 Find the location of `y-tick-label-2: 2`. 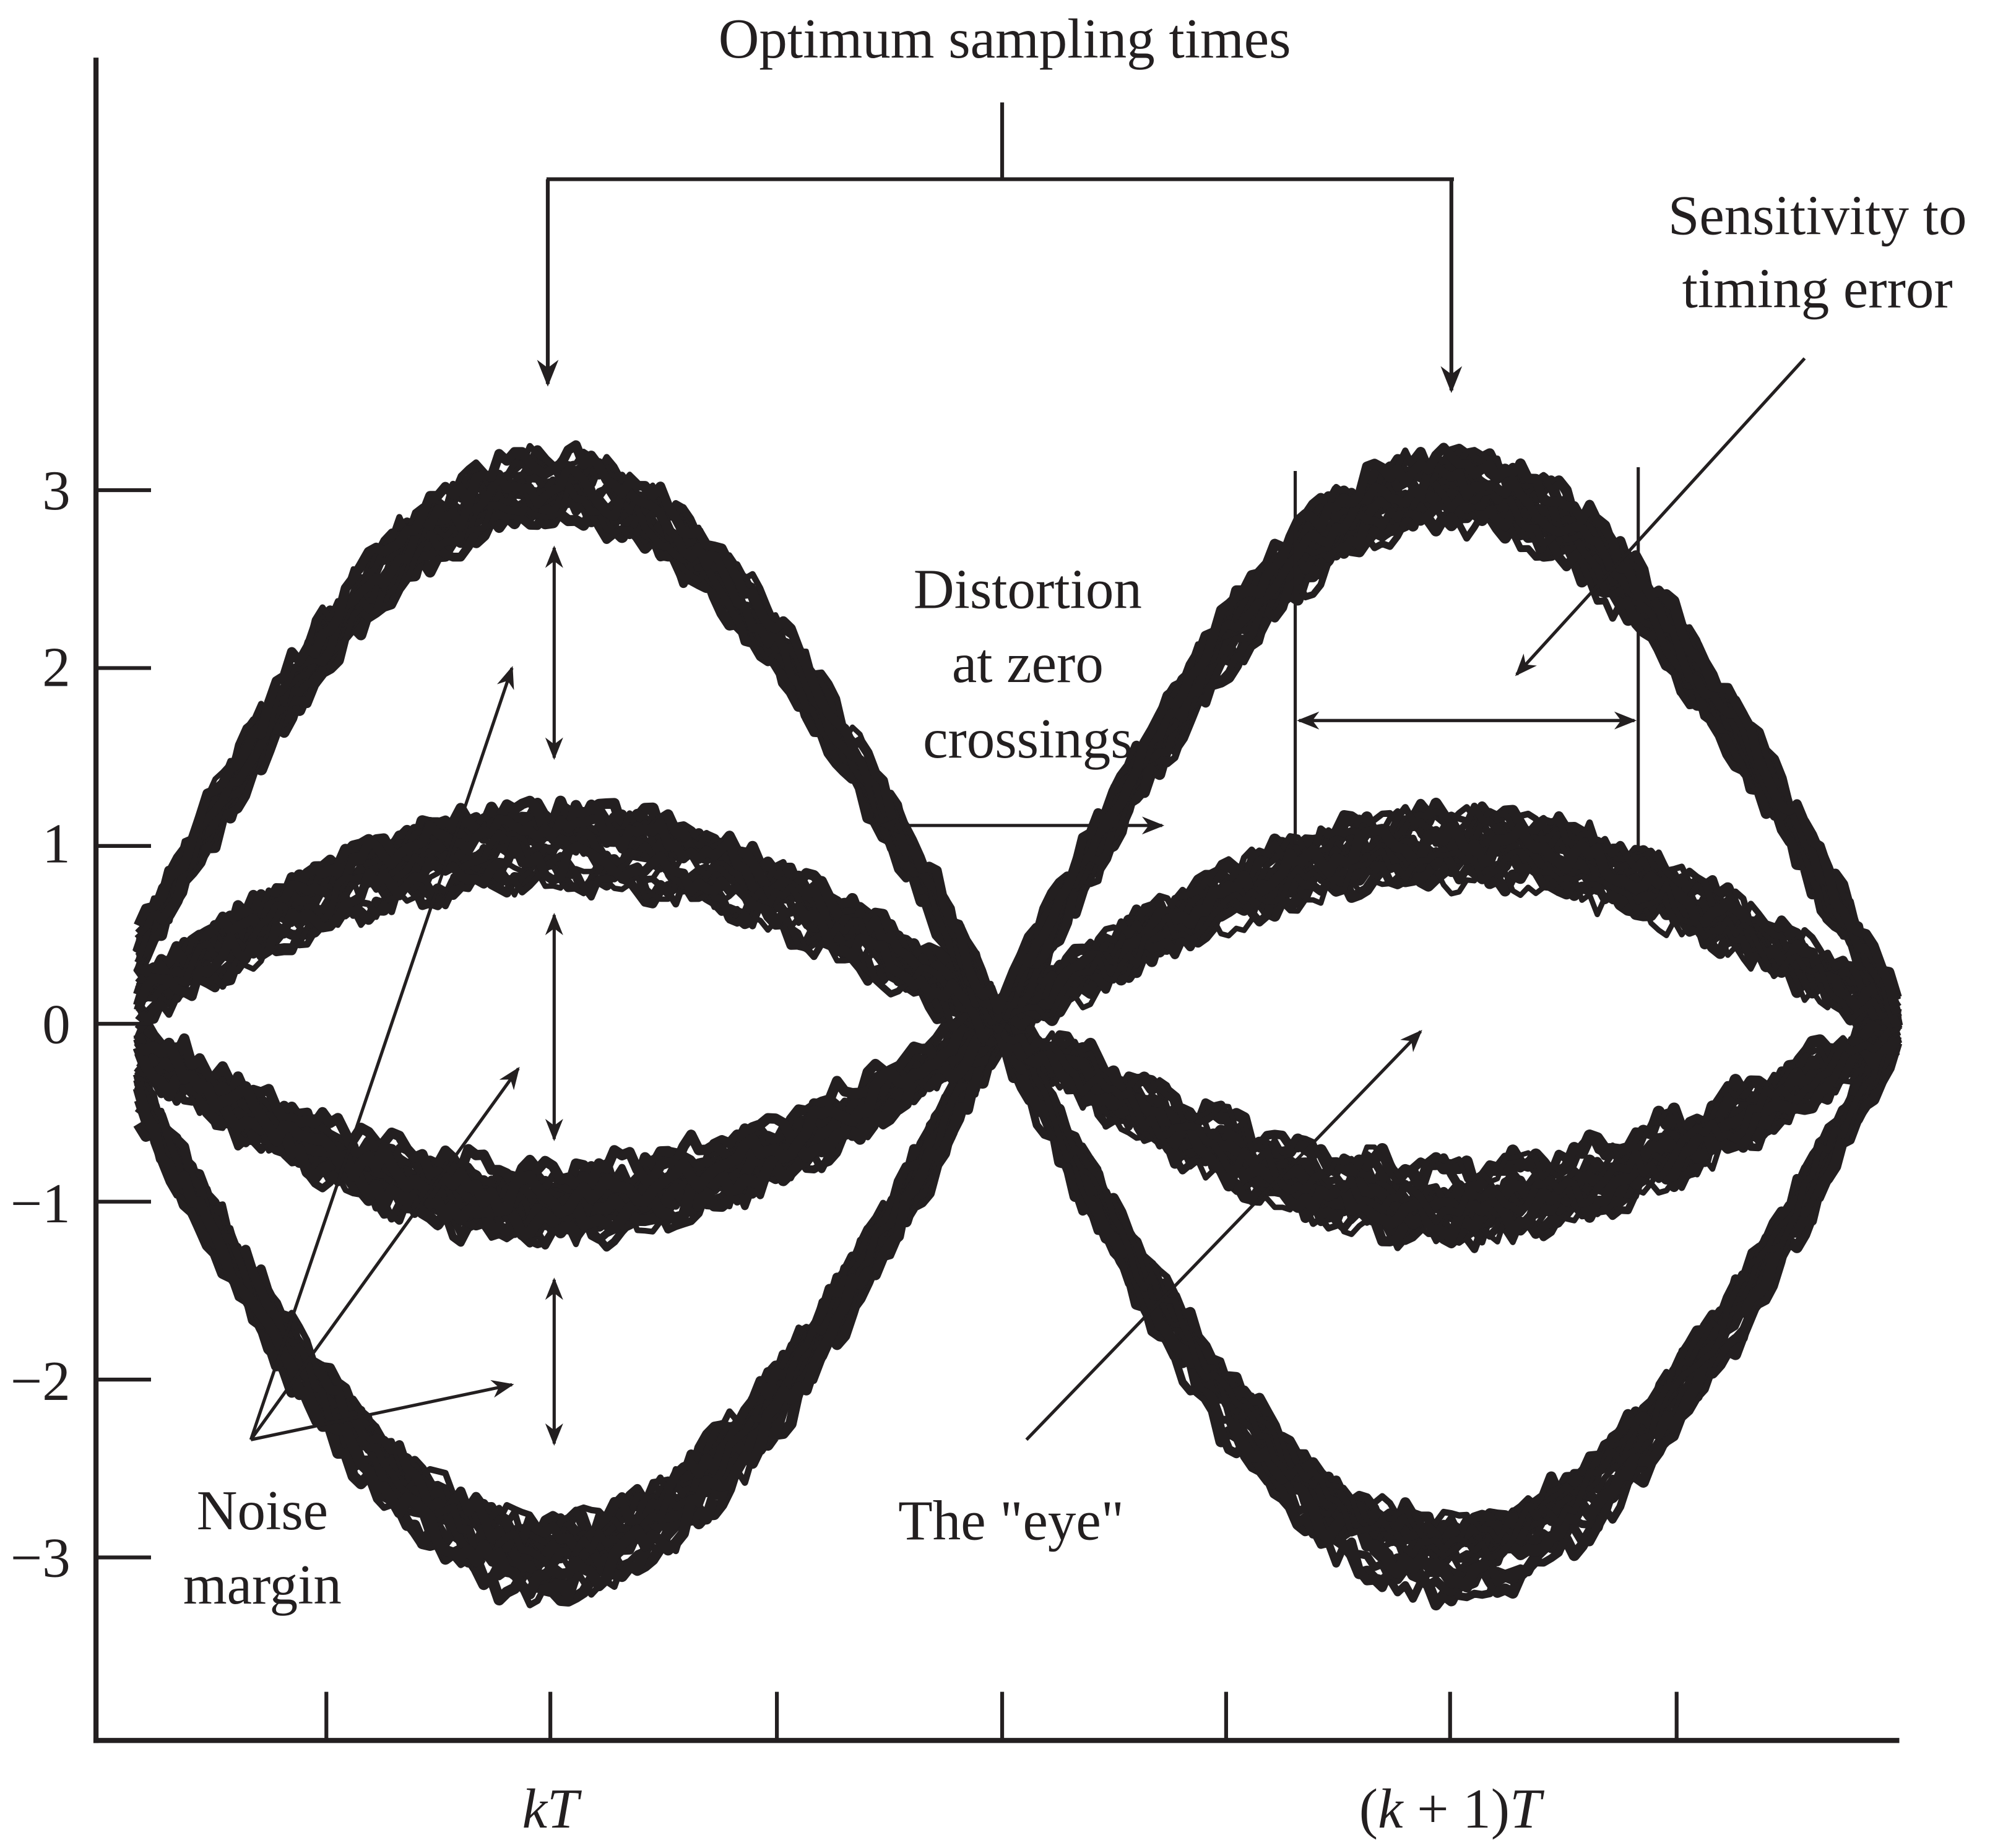

y-tick-label-2: 2 is located at coordinates (56, 667).